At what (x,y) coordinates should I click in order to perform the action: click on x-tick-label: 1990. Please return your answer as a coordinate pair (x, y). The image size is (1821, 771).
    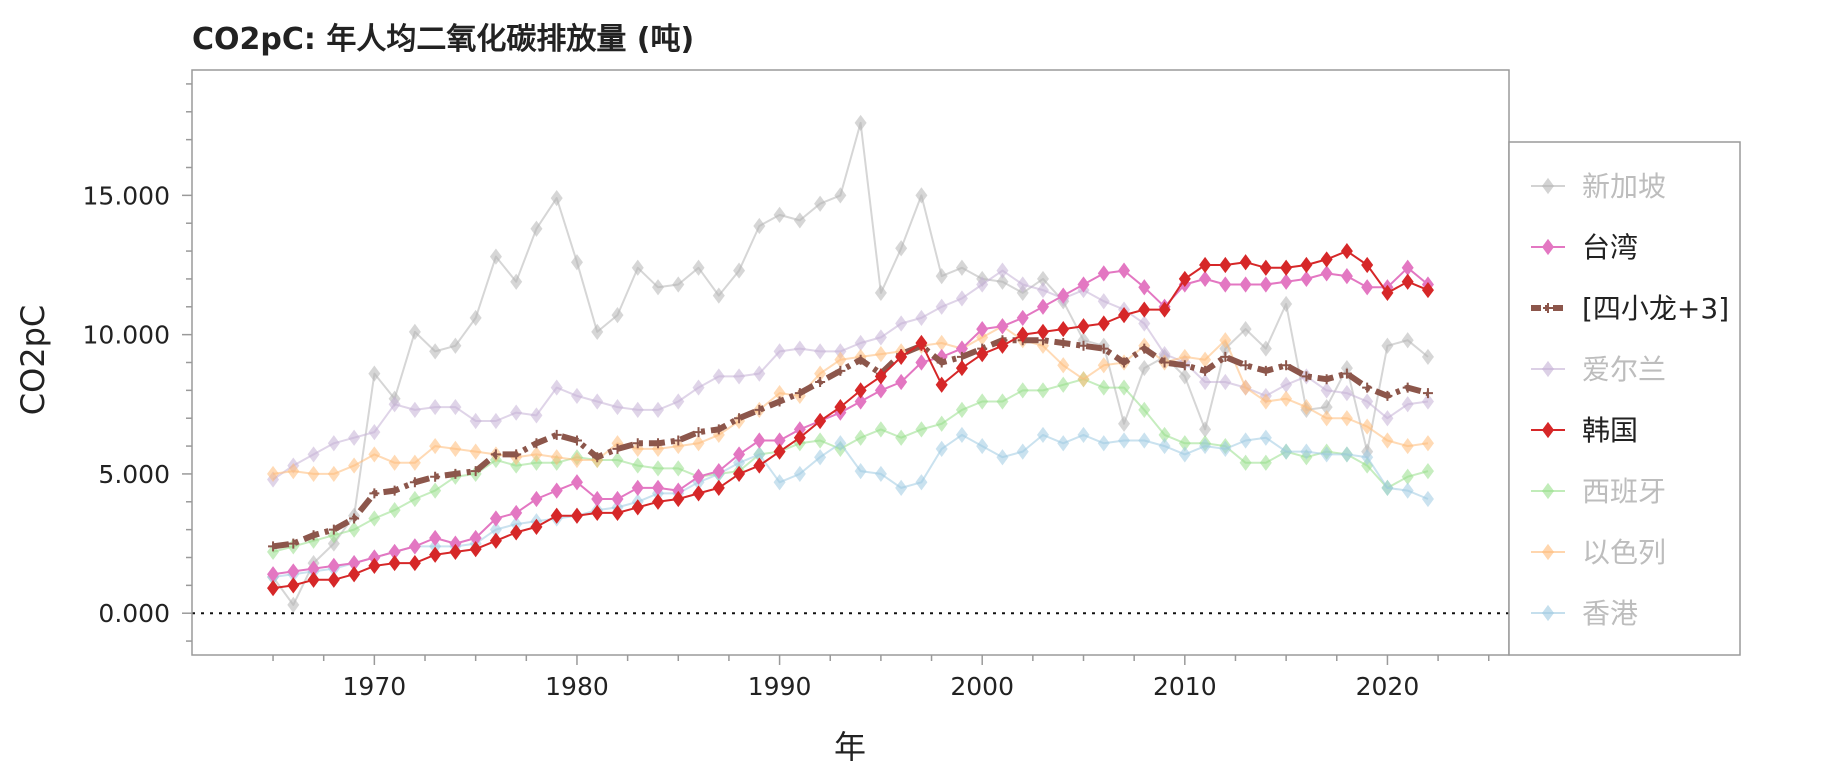
    Looking at the image, I should click on (780, 686).